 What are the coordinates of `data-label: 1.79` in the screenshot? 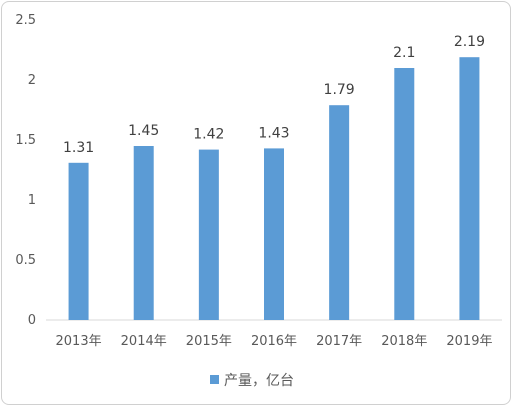 It's located at (339, 90).